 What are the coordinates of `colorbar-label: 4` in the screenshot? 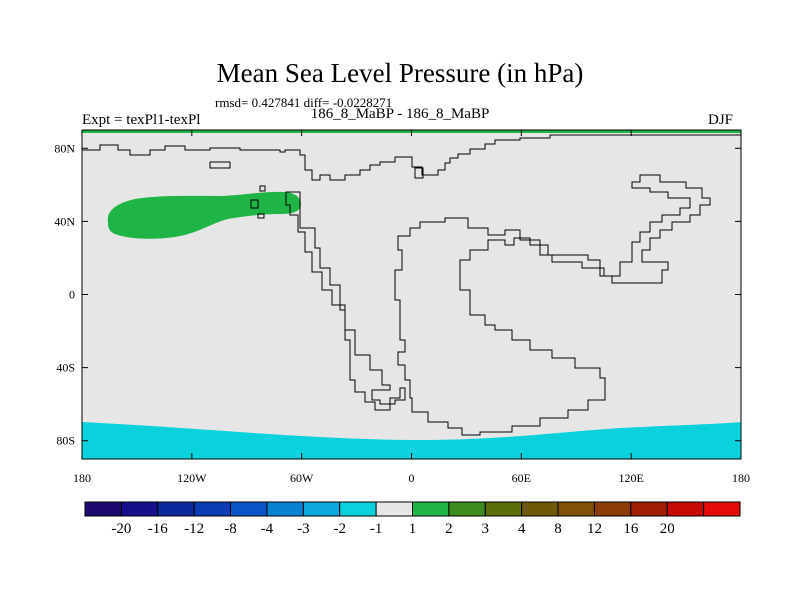 It's located at (522, 529).